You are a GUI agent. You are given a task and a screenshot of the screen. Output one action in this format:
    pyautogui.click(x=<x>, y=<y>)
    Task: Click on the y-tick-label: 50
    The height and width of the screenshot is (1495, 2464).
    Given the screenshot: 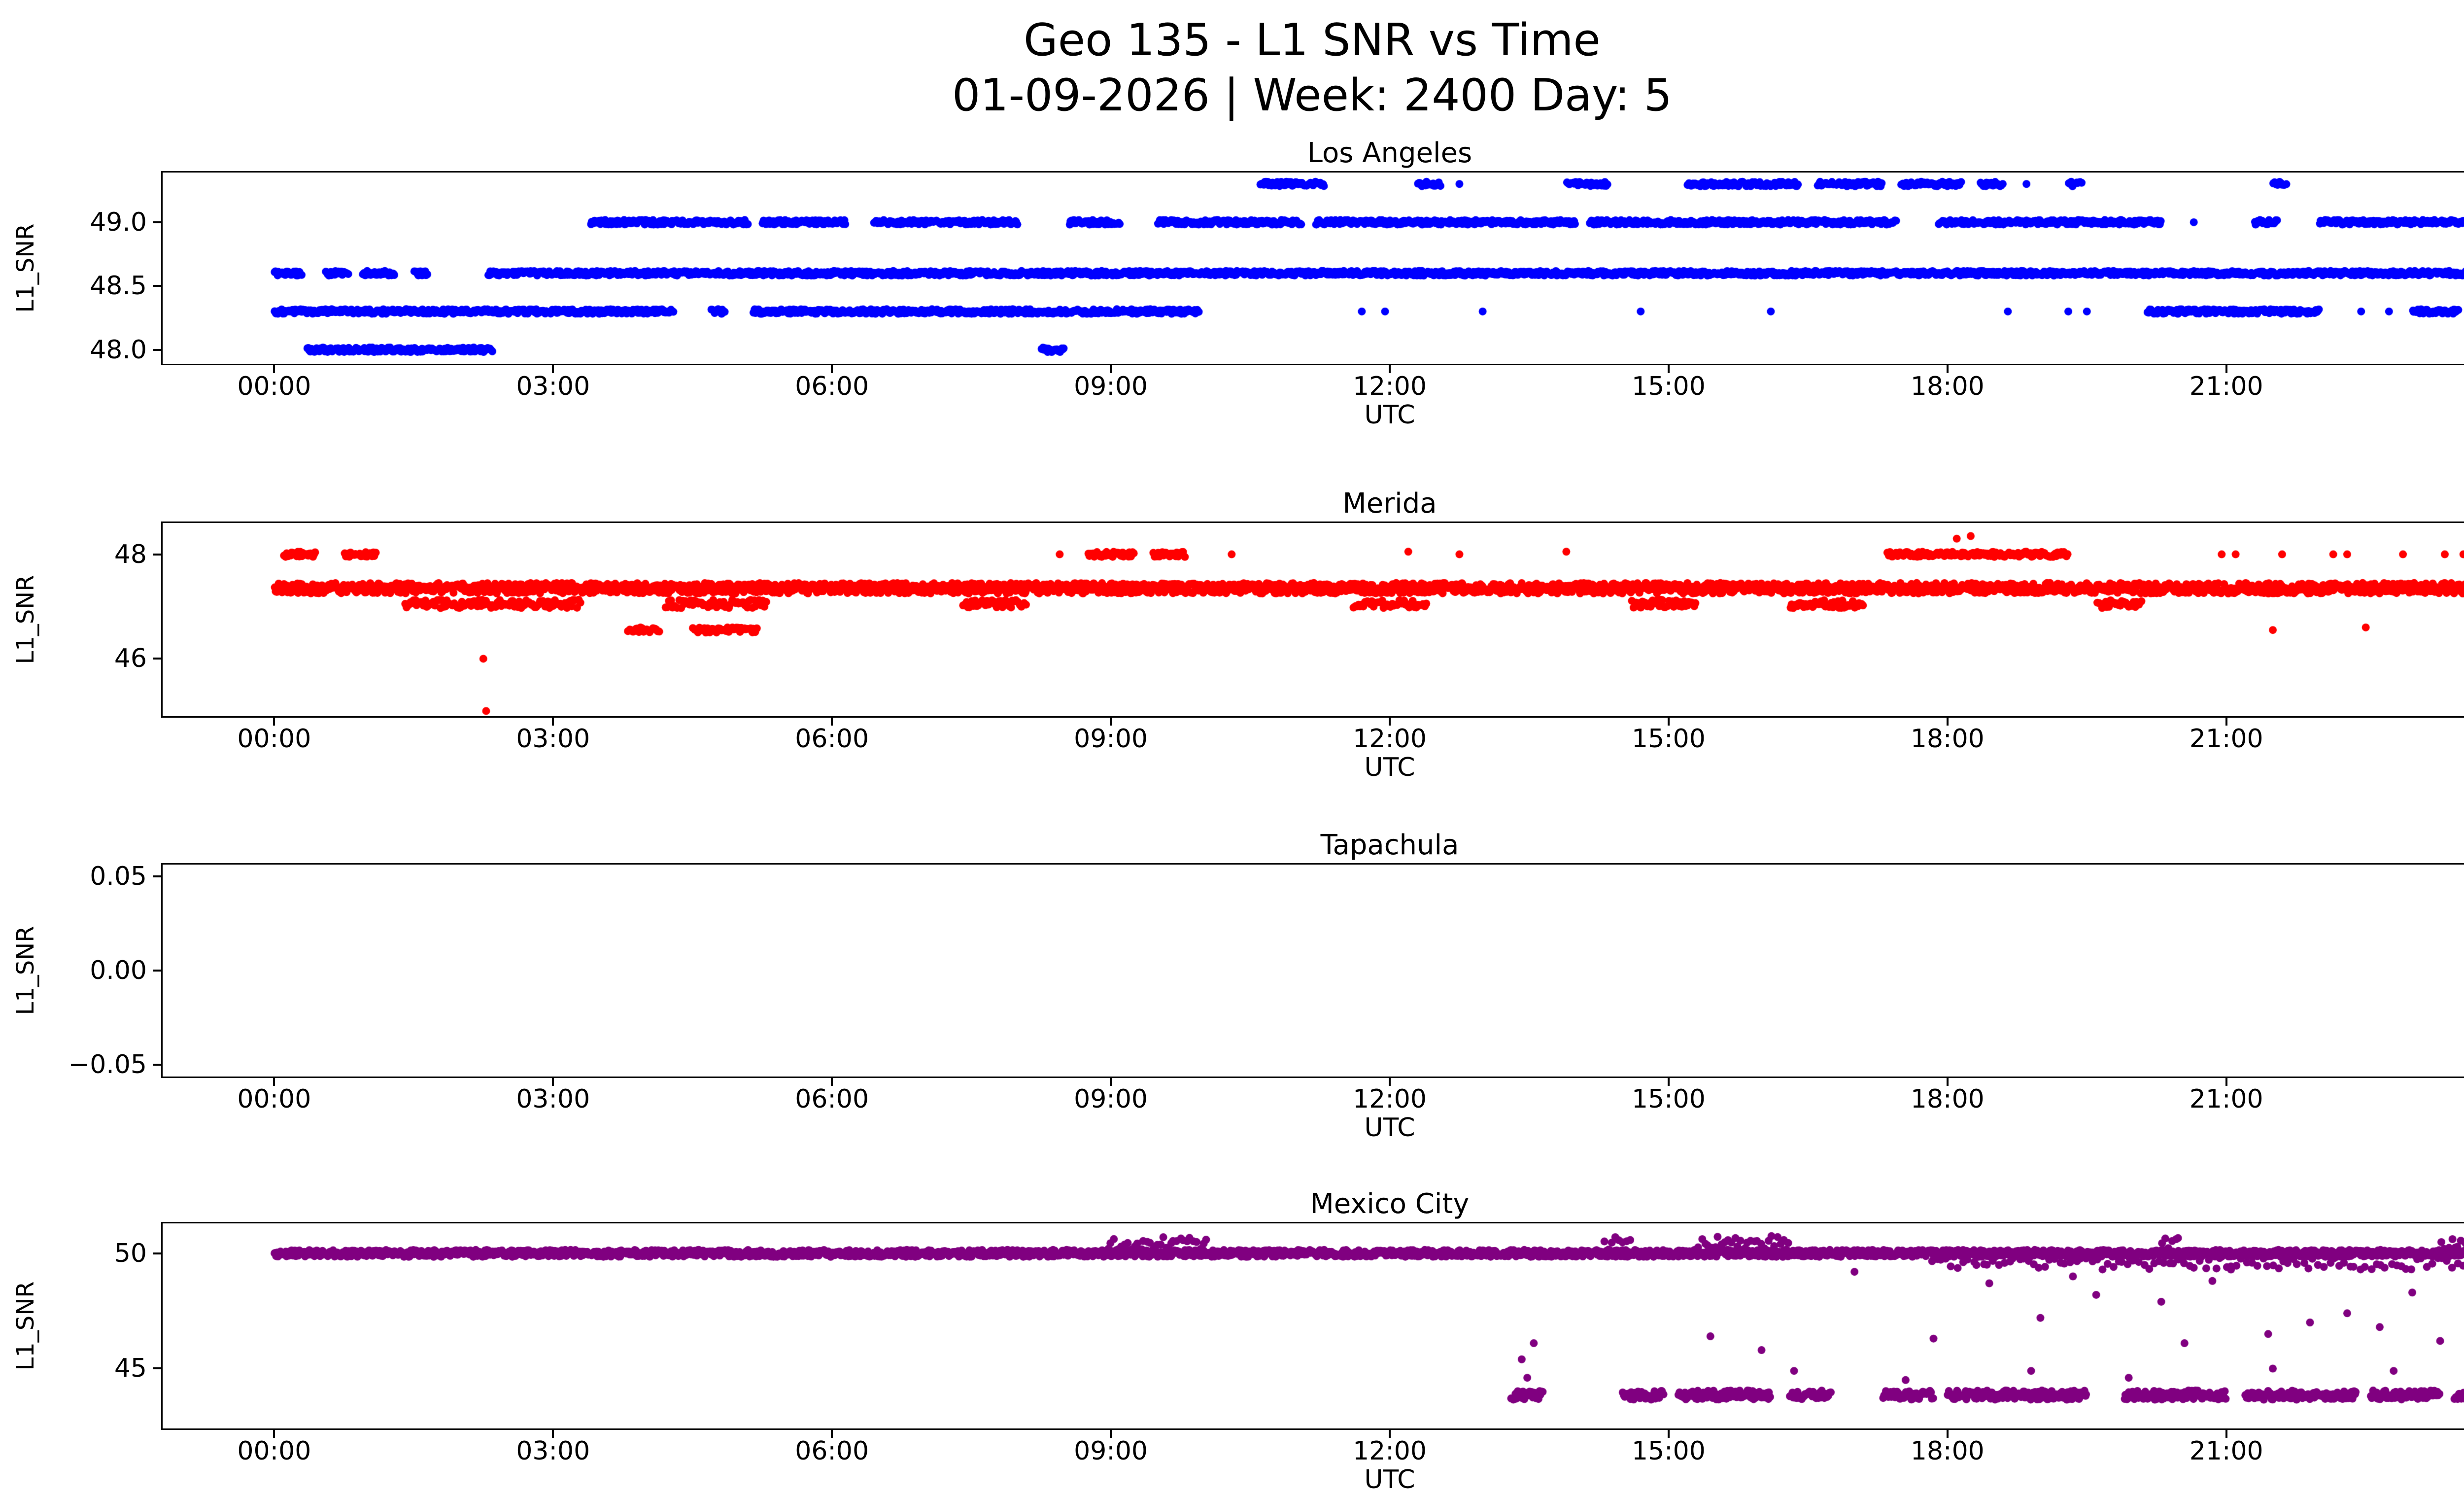 What is the action you would take?
    pyautogui.click(x=130, y=1253)
    